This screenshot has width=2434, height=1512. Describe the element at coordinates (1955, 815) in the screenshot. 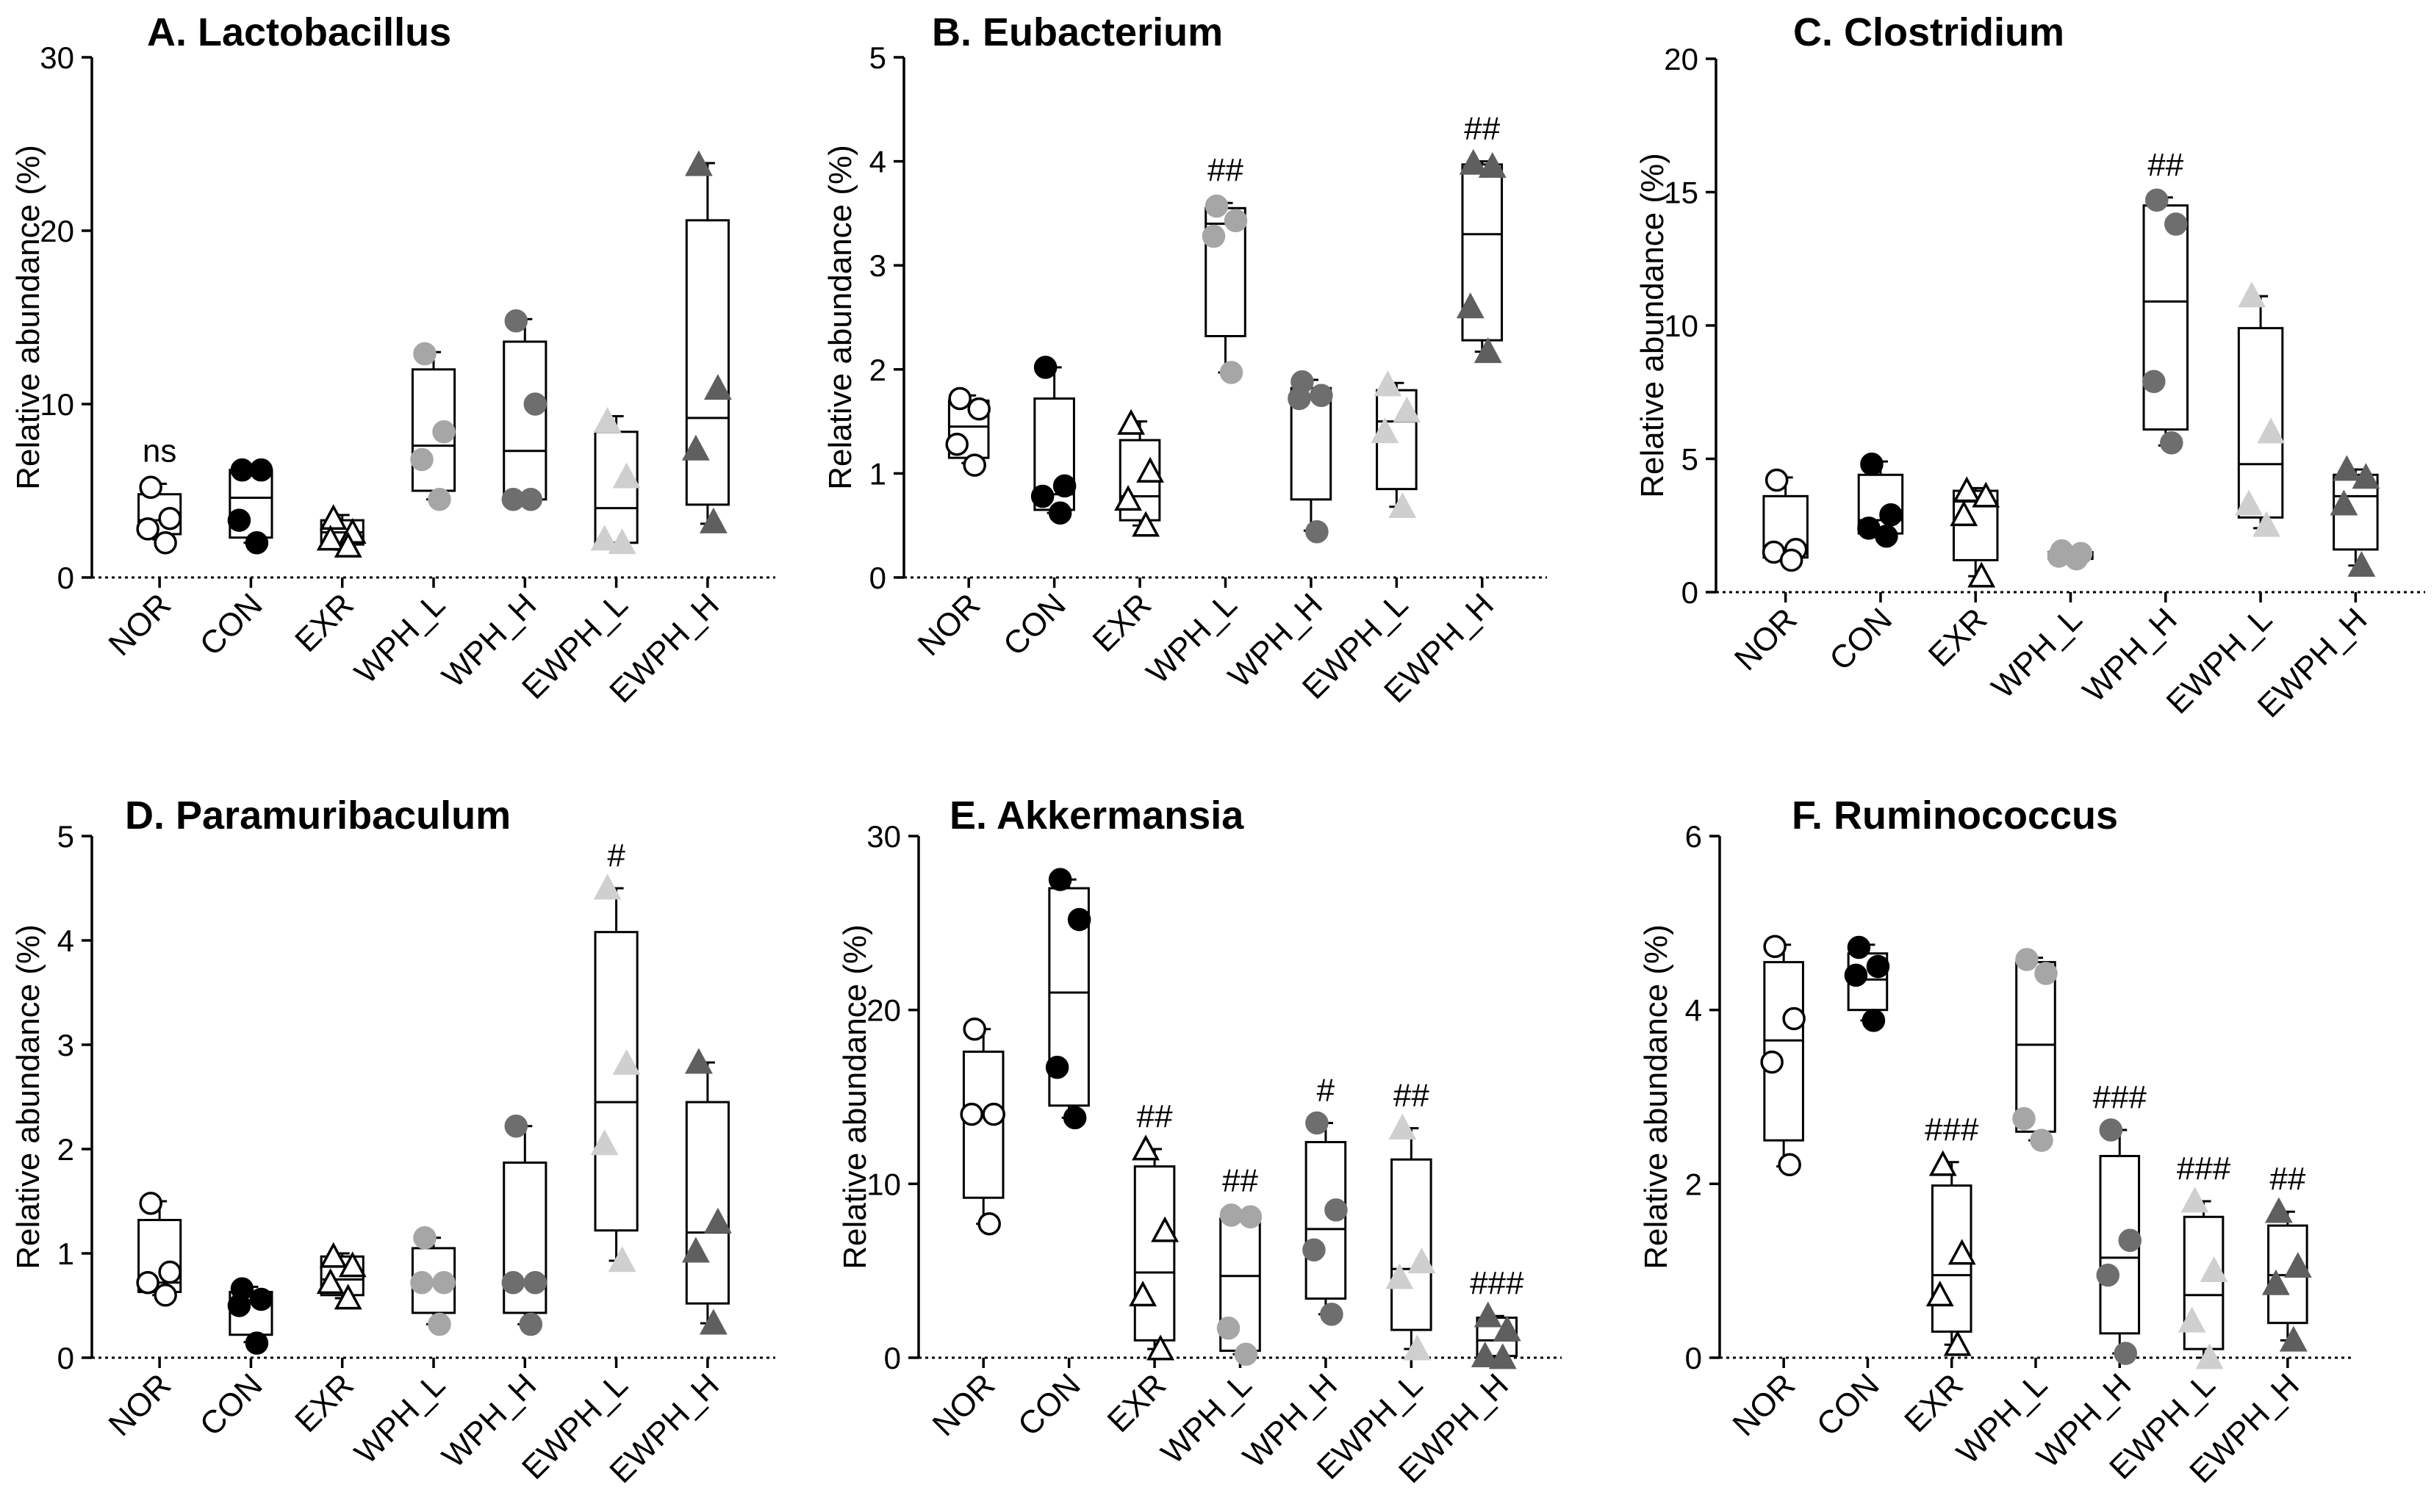

I see `panel-title: F. Ruminococcus` at that location.